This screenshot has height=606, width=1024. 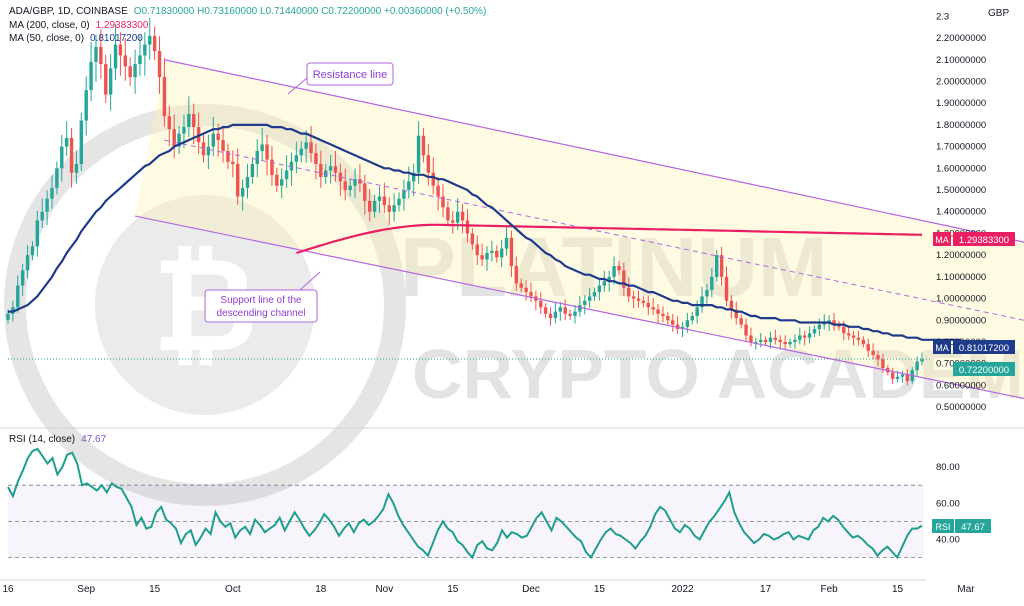 I want to click on rsi-legend-label: RSI (14, close), so click(x=42, y=439).